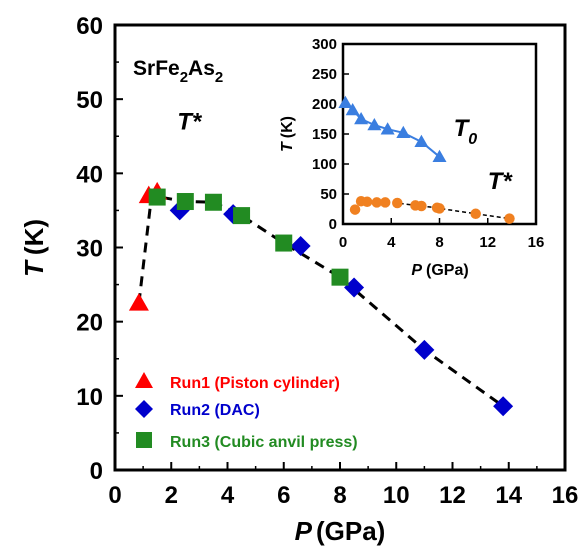 The image size is (585, 556). Describe the element at coordinates (536, 242) in the screenshot. I see `inset-x-tick-label: 16` at that location.